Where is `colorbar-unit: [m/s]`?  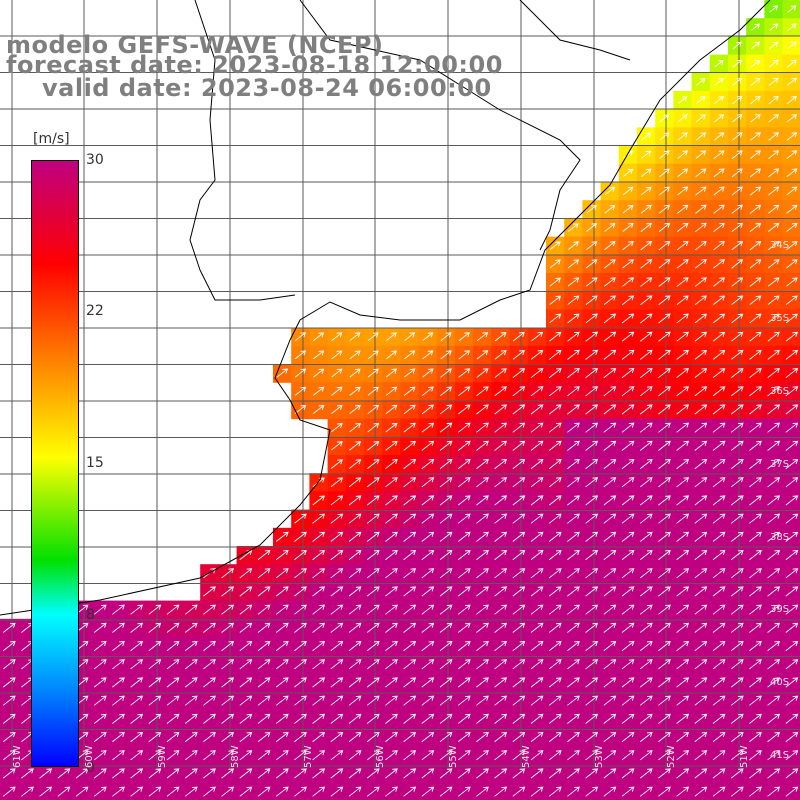
colorbar-unit: [m/s] is located at coordinates (51, 139).